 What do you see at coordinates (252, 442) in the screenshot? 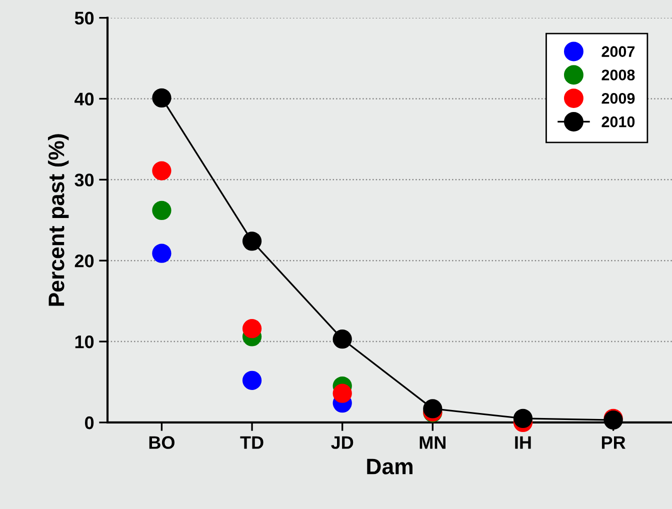
I see `x-tick-label: TD` at bounding box center [252, 442].